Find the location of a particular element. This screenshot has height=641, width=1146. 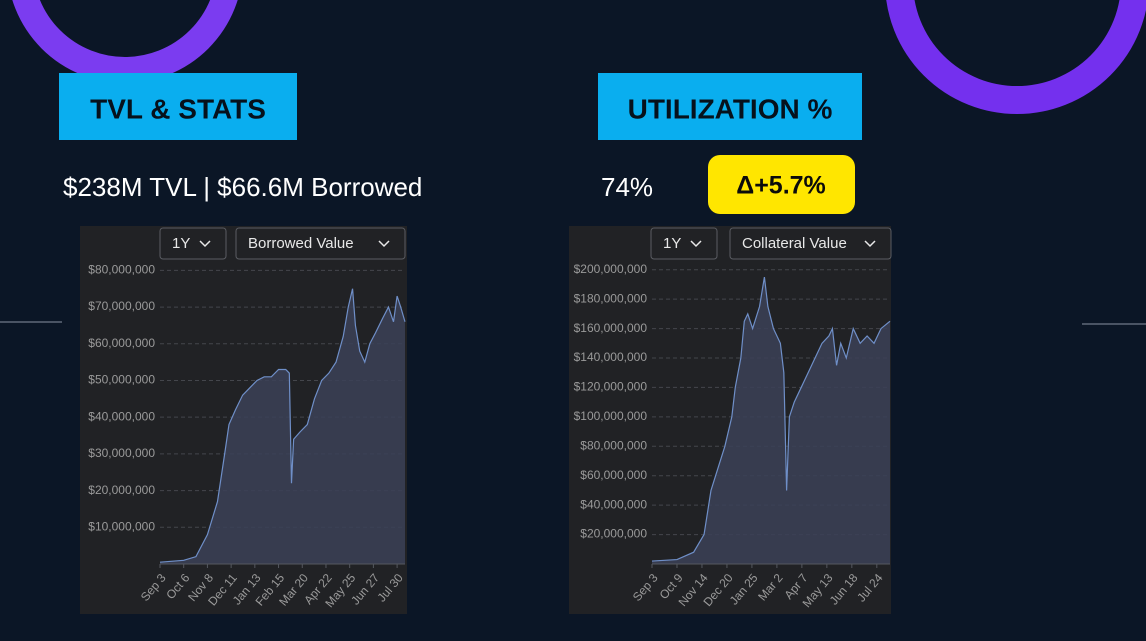

utilization-value: 74% is located at coordinates (627, 187).